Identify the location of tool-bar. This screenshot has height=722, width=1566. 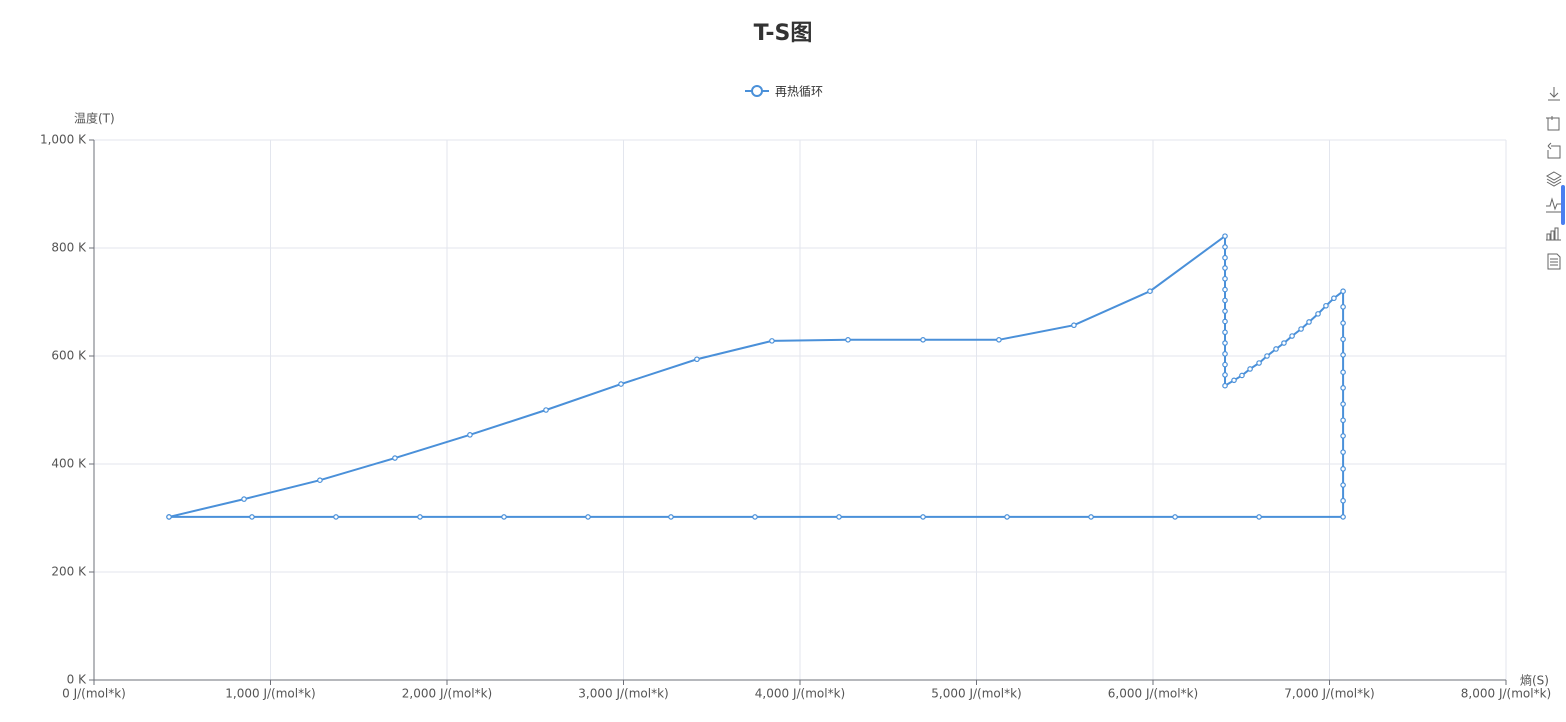
(1553, 234).